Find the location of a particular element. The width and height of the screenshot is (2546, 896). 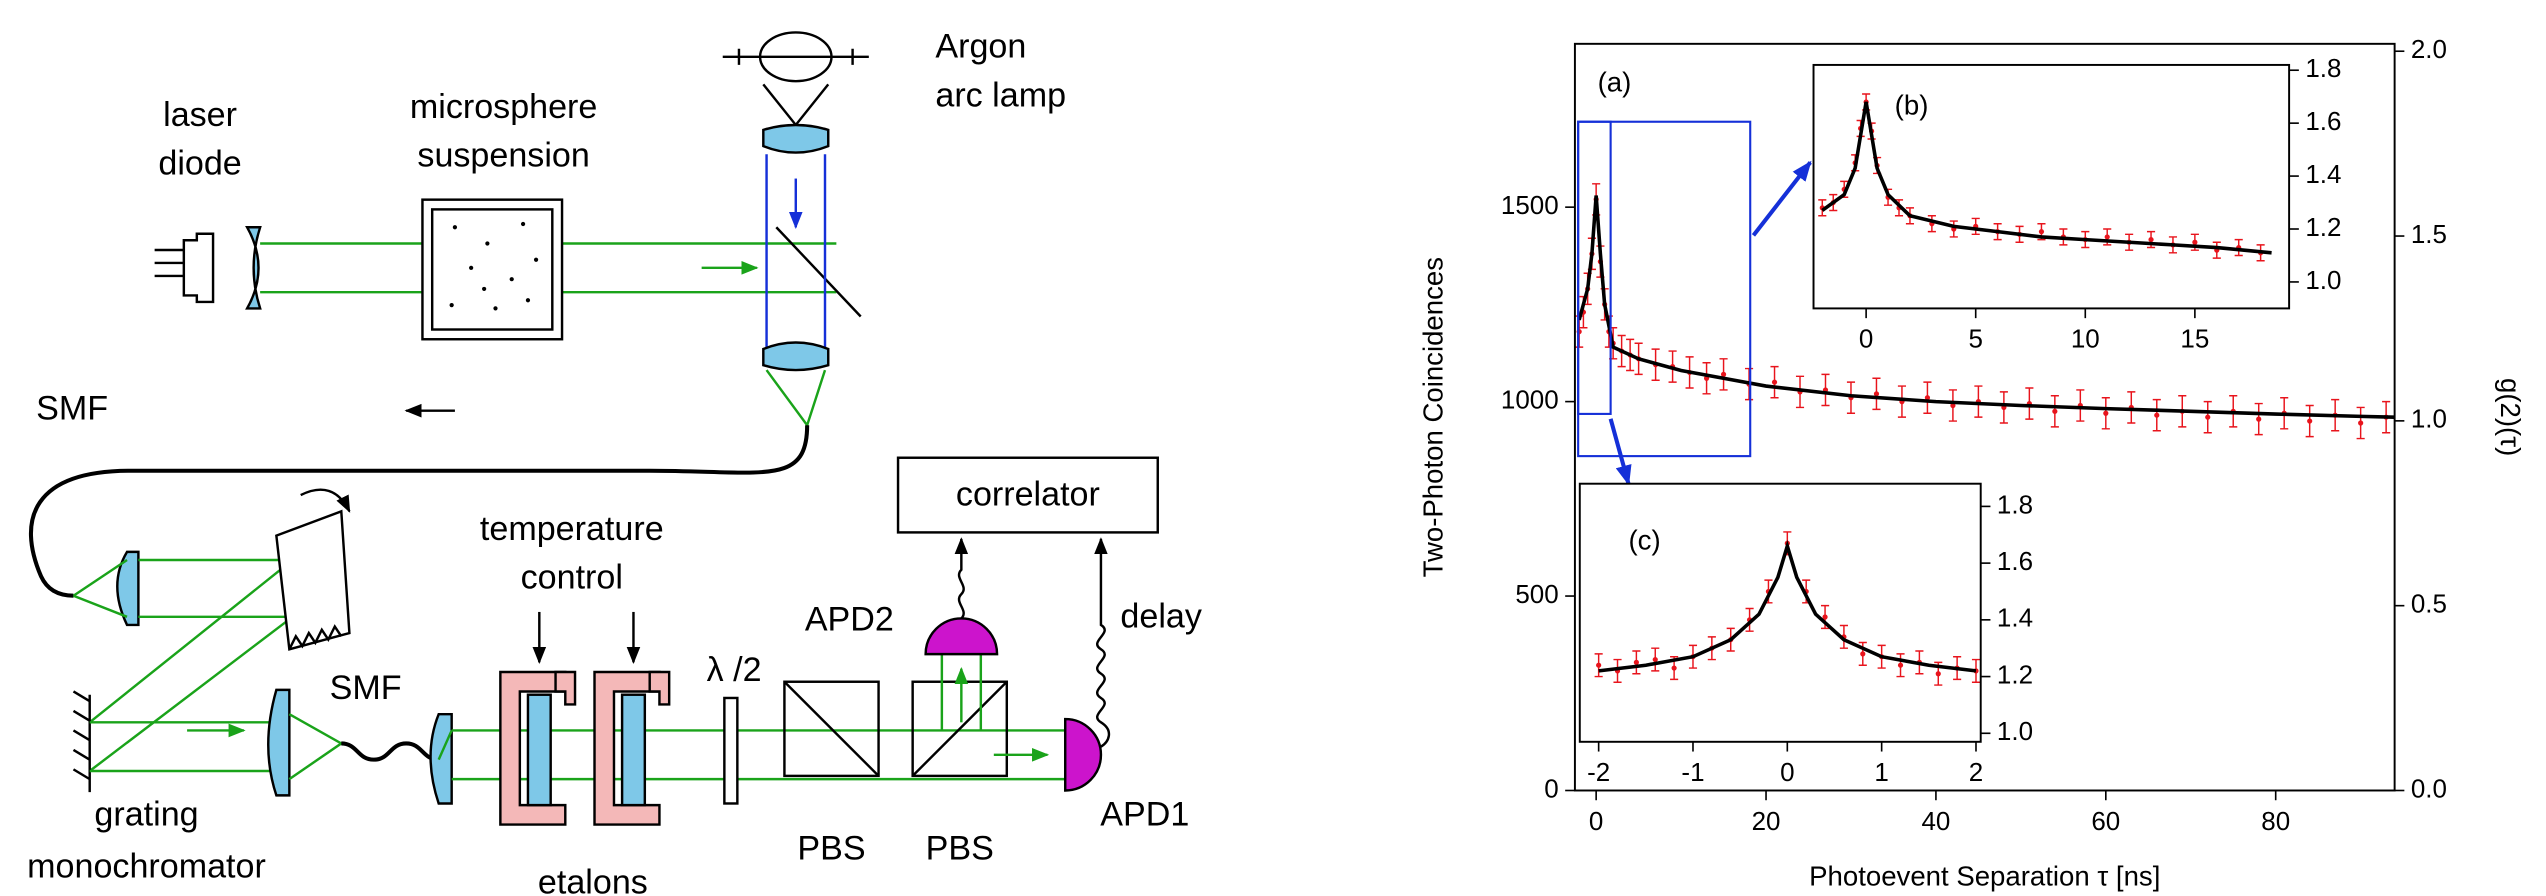

label: correlator is located at coordinates (1028, 495).